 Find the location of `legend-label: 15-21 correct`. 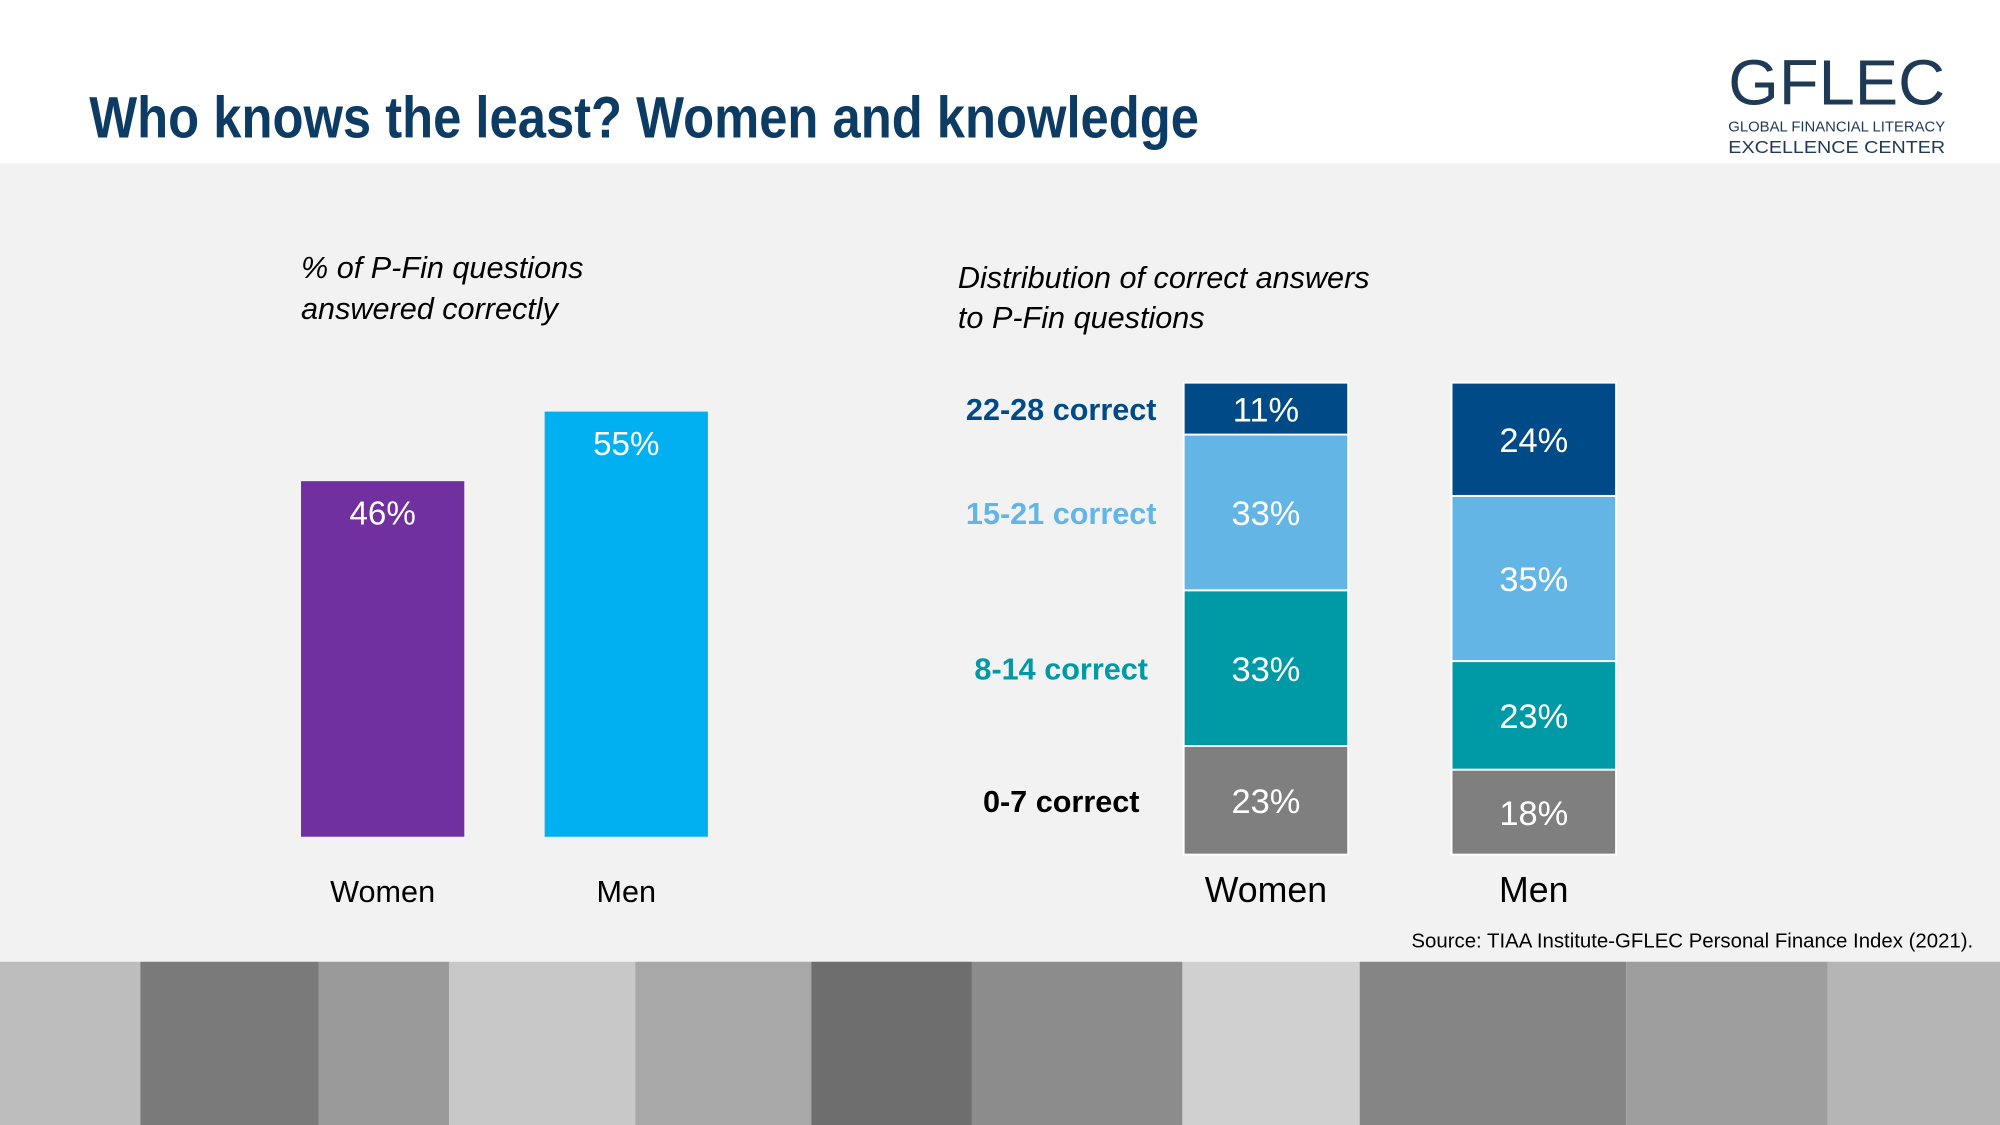

legend-label: 15-21 correct is located at coordinates (1061, 514).